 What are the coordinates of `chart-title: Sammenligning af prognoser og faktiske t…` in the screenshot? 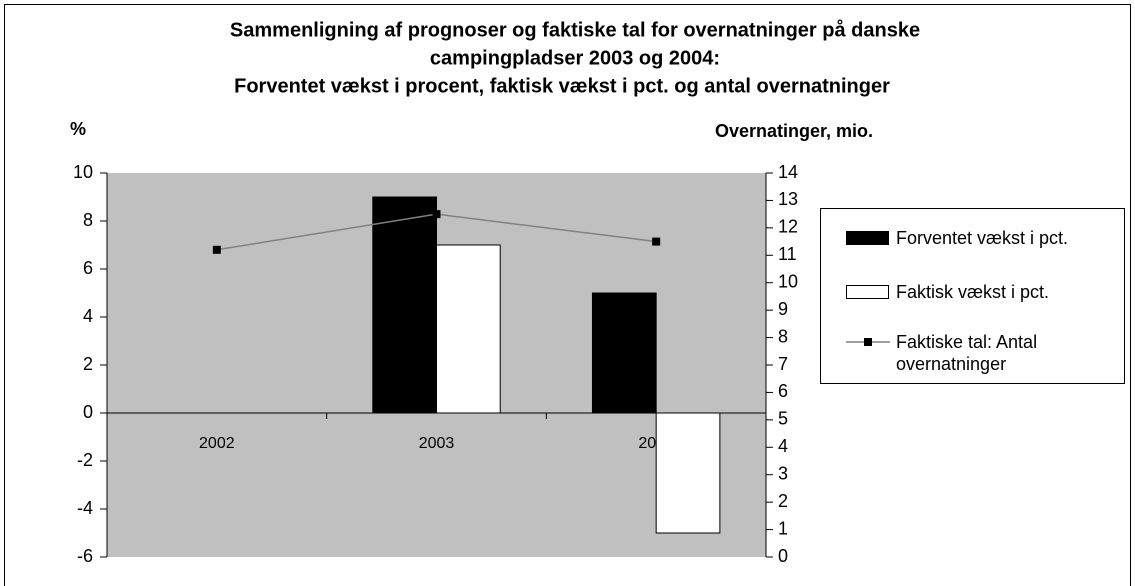 It's located at (575, 29).